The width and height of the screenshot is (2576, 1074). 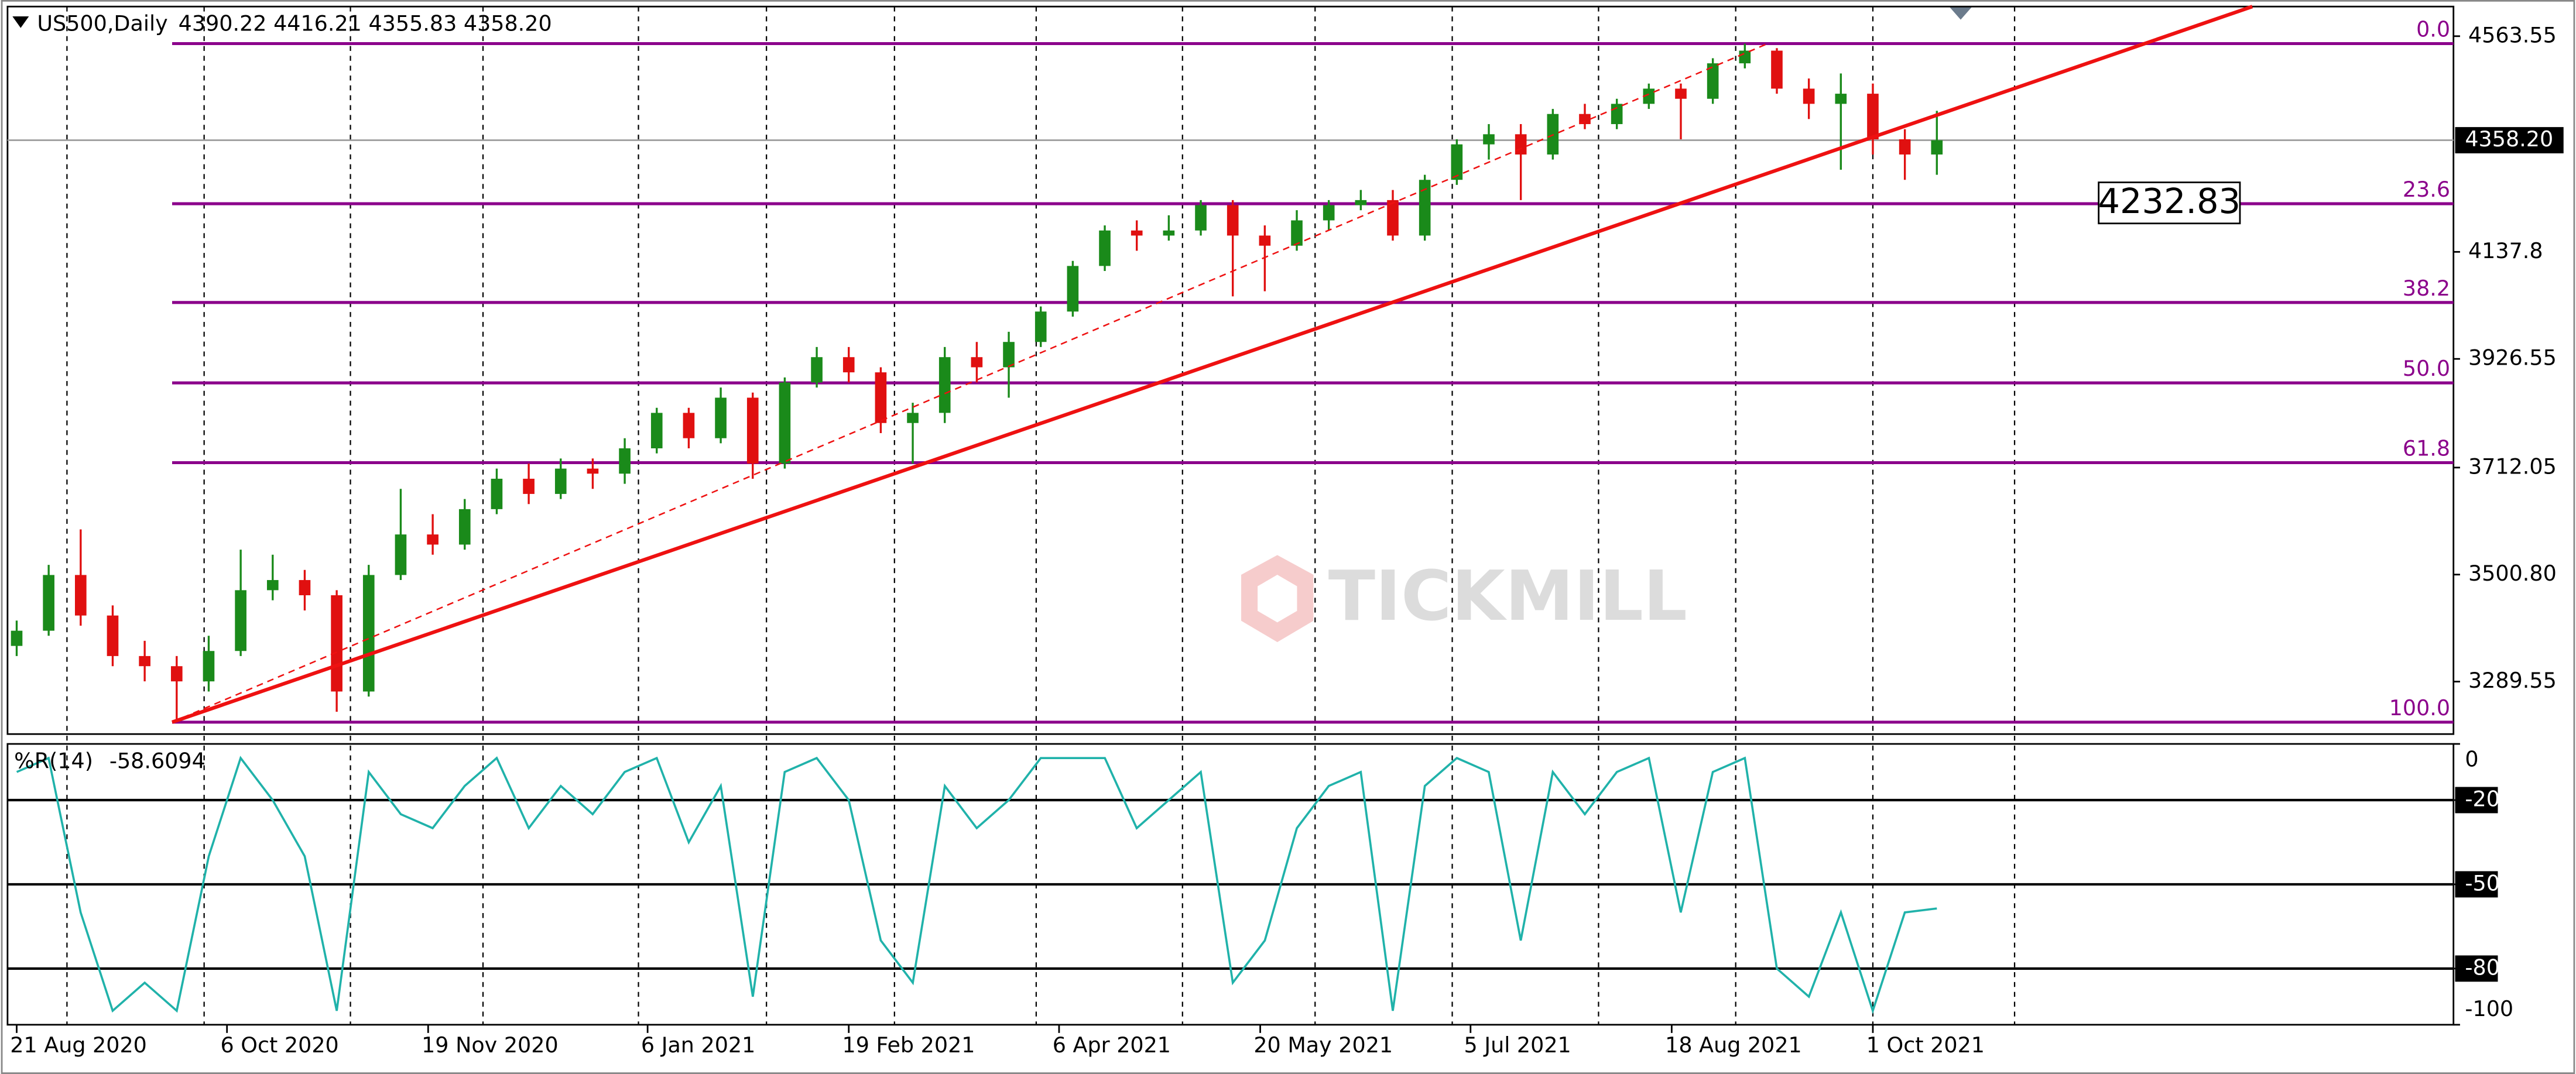 I want to click on price-annotation: 4232.83, so click(x=2169, y=201).